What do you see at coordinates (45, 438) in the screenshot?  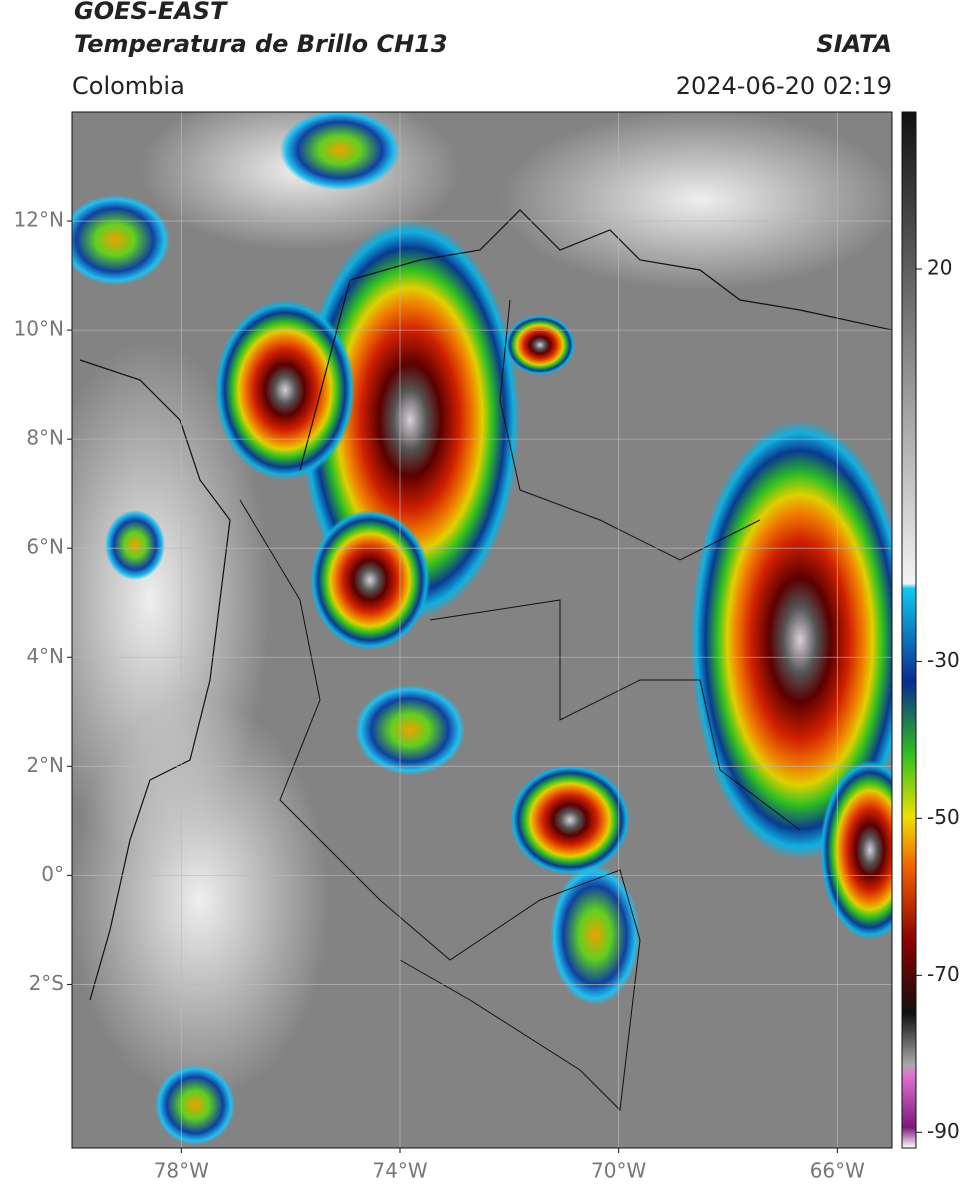 I see `y-tick-label: 8°N` at bounding box center [45, 438].